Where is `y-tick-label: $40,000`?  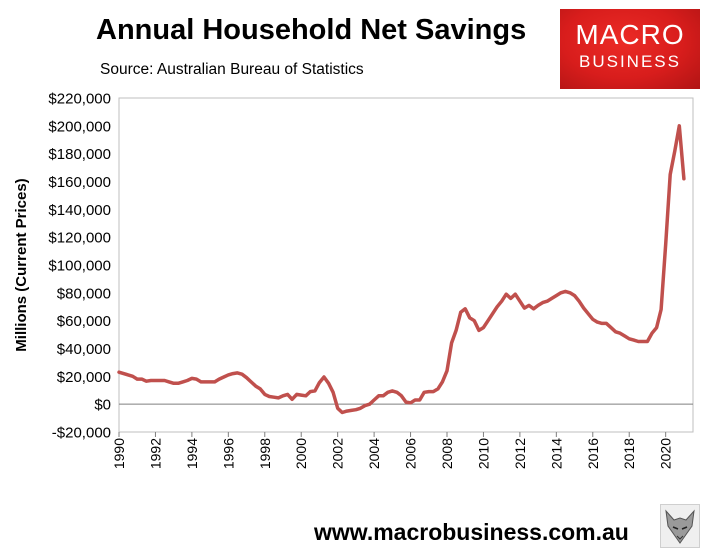
y-tick-label: $40,000 is located at coordinates (84, 349).